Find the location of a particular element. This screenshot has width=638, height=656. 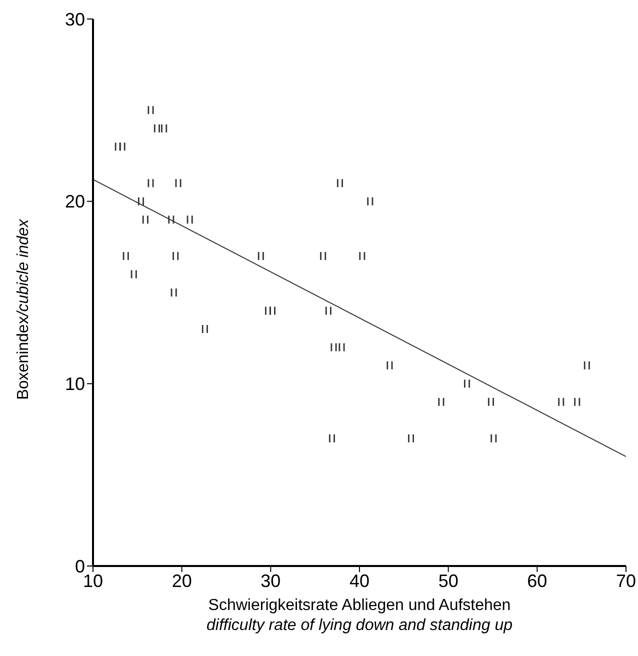

y-axis-title: Boxenindex/cubicle index is located at coordinates (23, 309).